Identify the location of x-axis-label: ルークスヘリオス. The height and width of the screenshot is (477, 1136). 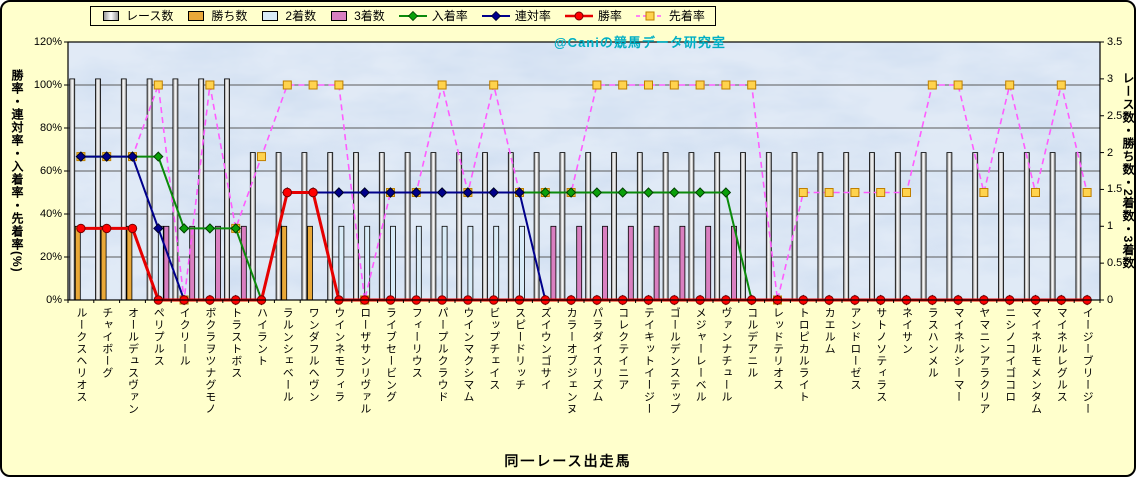
(80, 355).